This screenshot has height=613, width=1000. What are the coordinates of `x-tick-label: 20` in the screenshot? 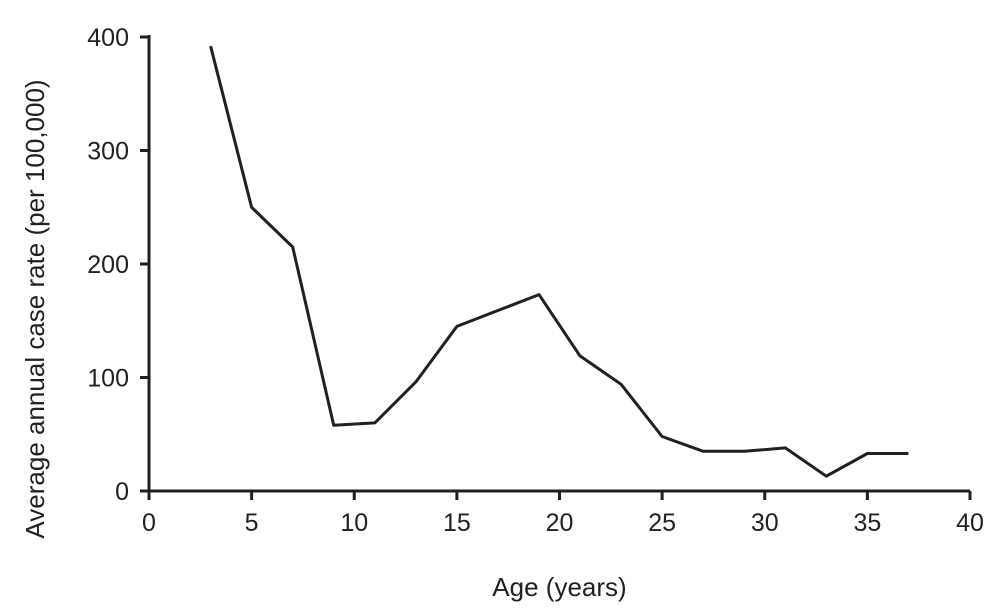 It's located at (560, 523).